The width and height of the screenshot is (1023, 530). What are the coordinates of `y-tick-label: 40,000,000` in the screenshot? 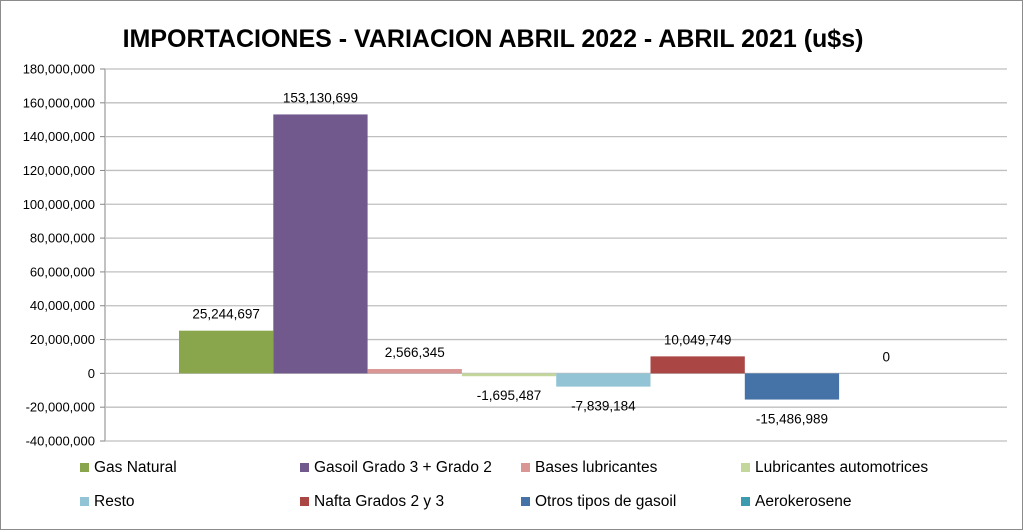 It's located at (62, 305).